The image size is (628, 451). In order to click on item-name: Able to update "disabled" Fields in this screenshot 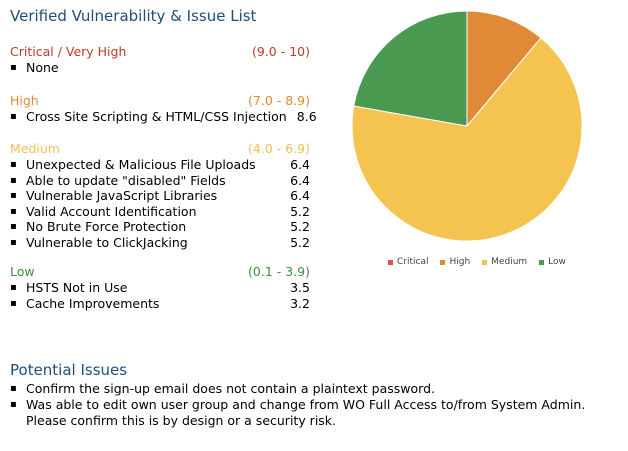, I will do `click(126, 180)`.